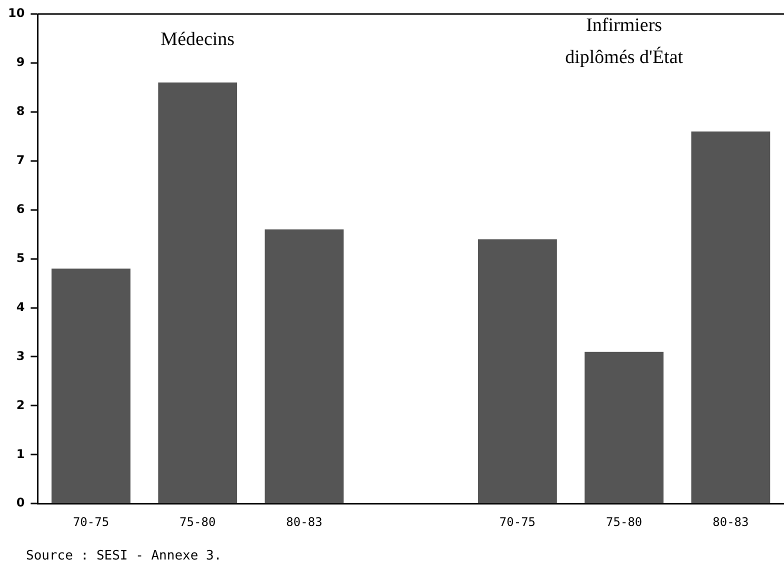  I want to click on y-tick-label: 7, so click(20, 160).